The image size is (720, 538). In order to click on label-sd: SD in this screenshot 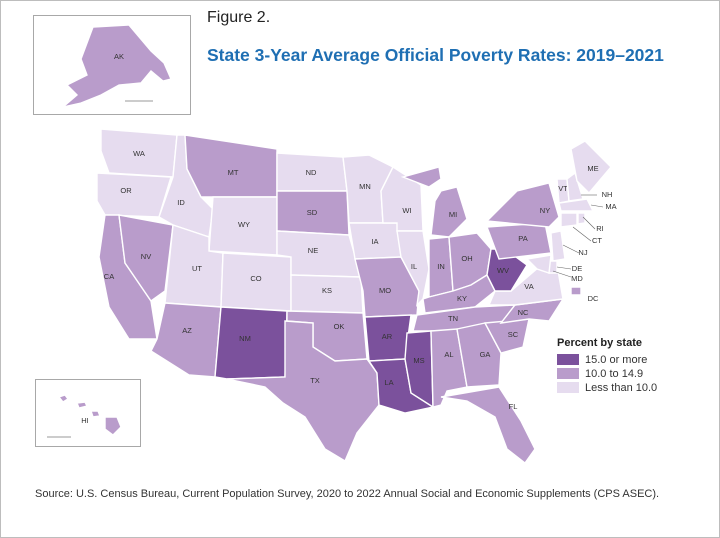, I will do `click(312, 212)`.